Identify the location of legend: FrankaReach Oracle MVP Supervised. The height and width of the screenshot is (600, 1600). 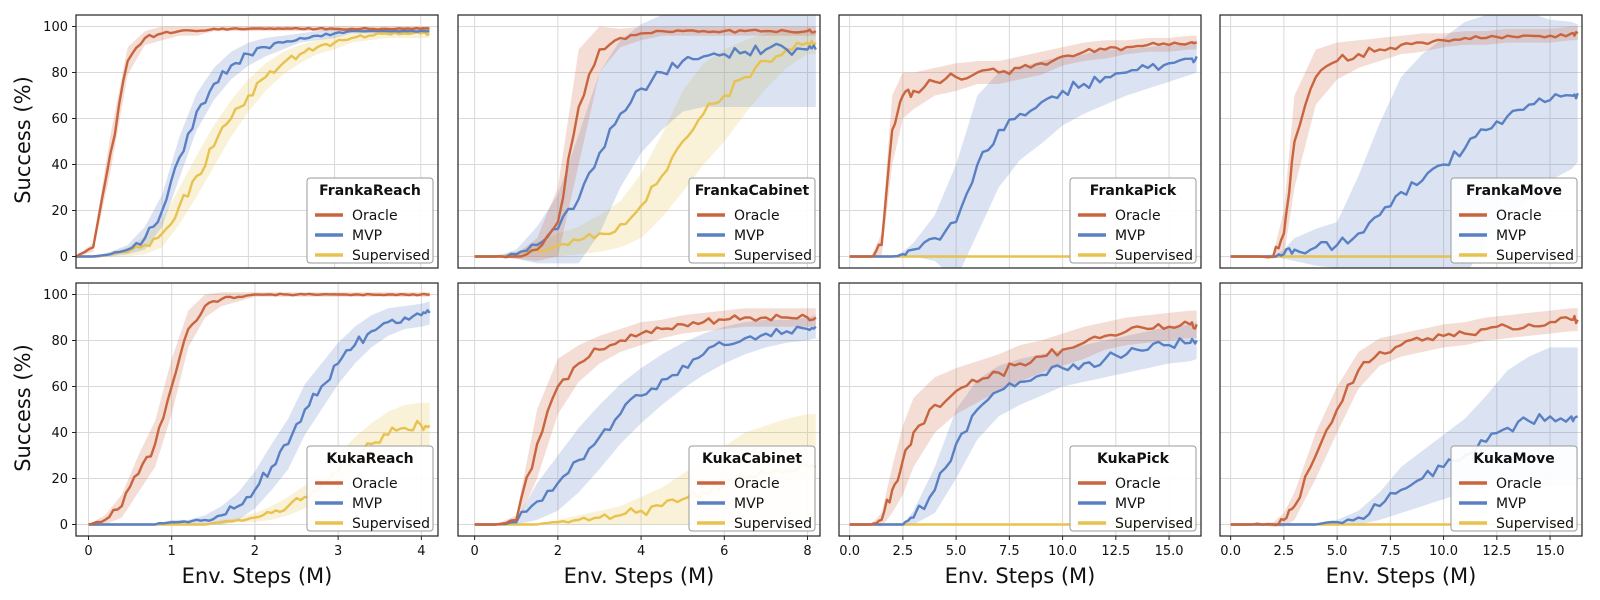
(370, 220).